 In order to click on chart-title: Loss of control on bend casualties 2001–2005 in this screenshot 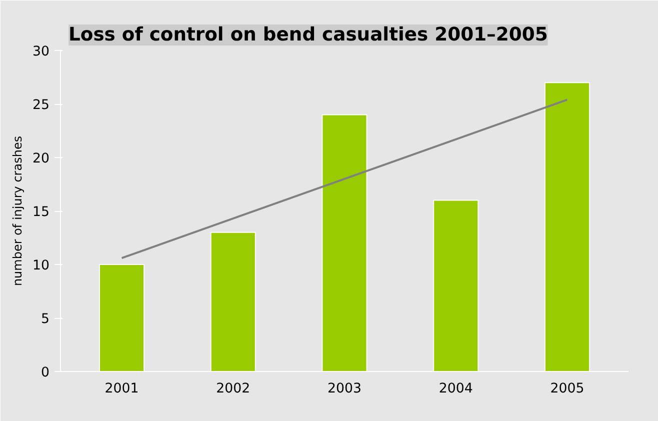, I will do `click(308, 35)`.